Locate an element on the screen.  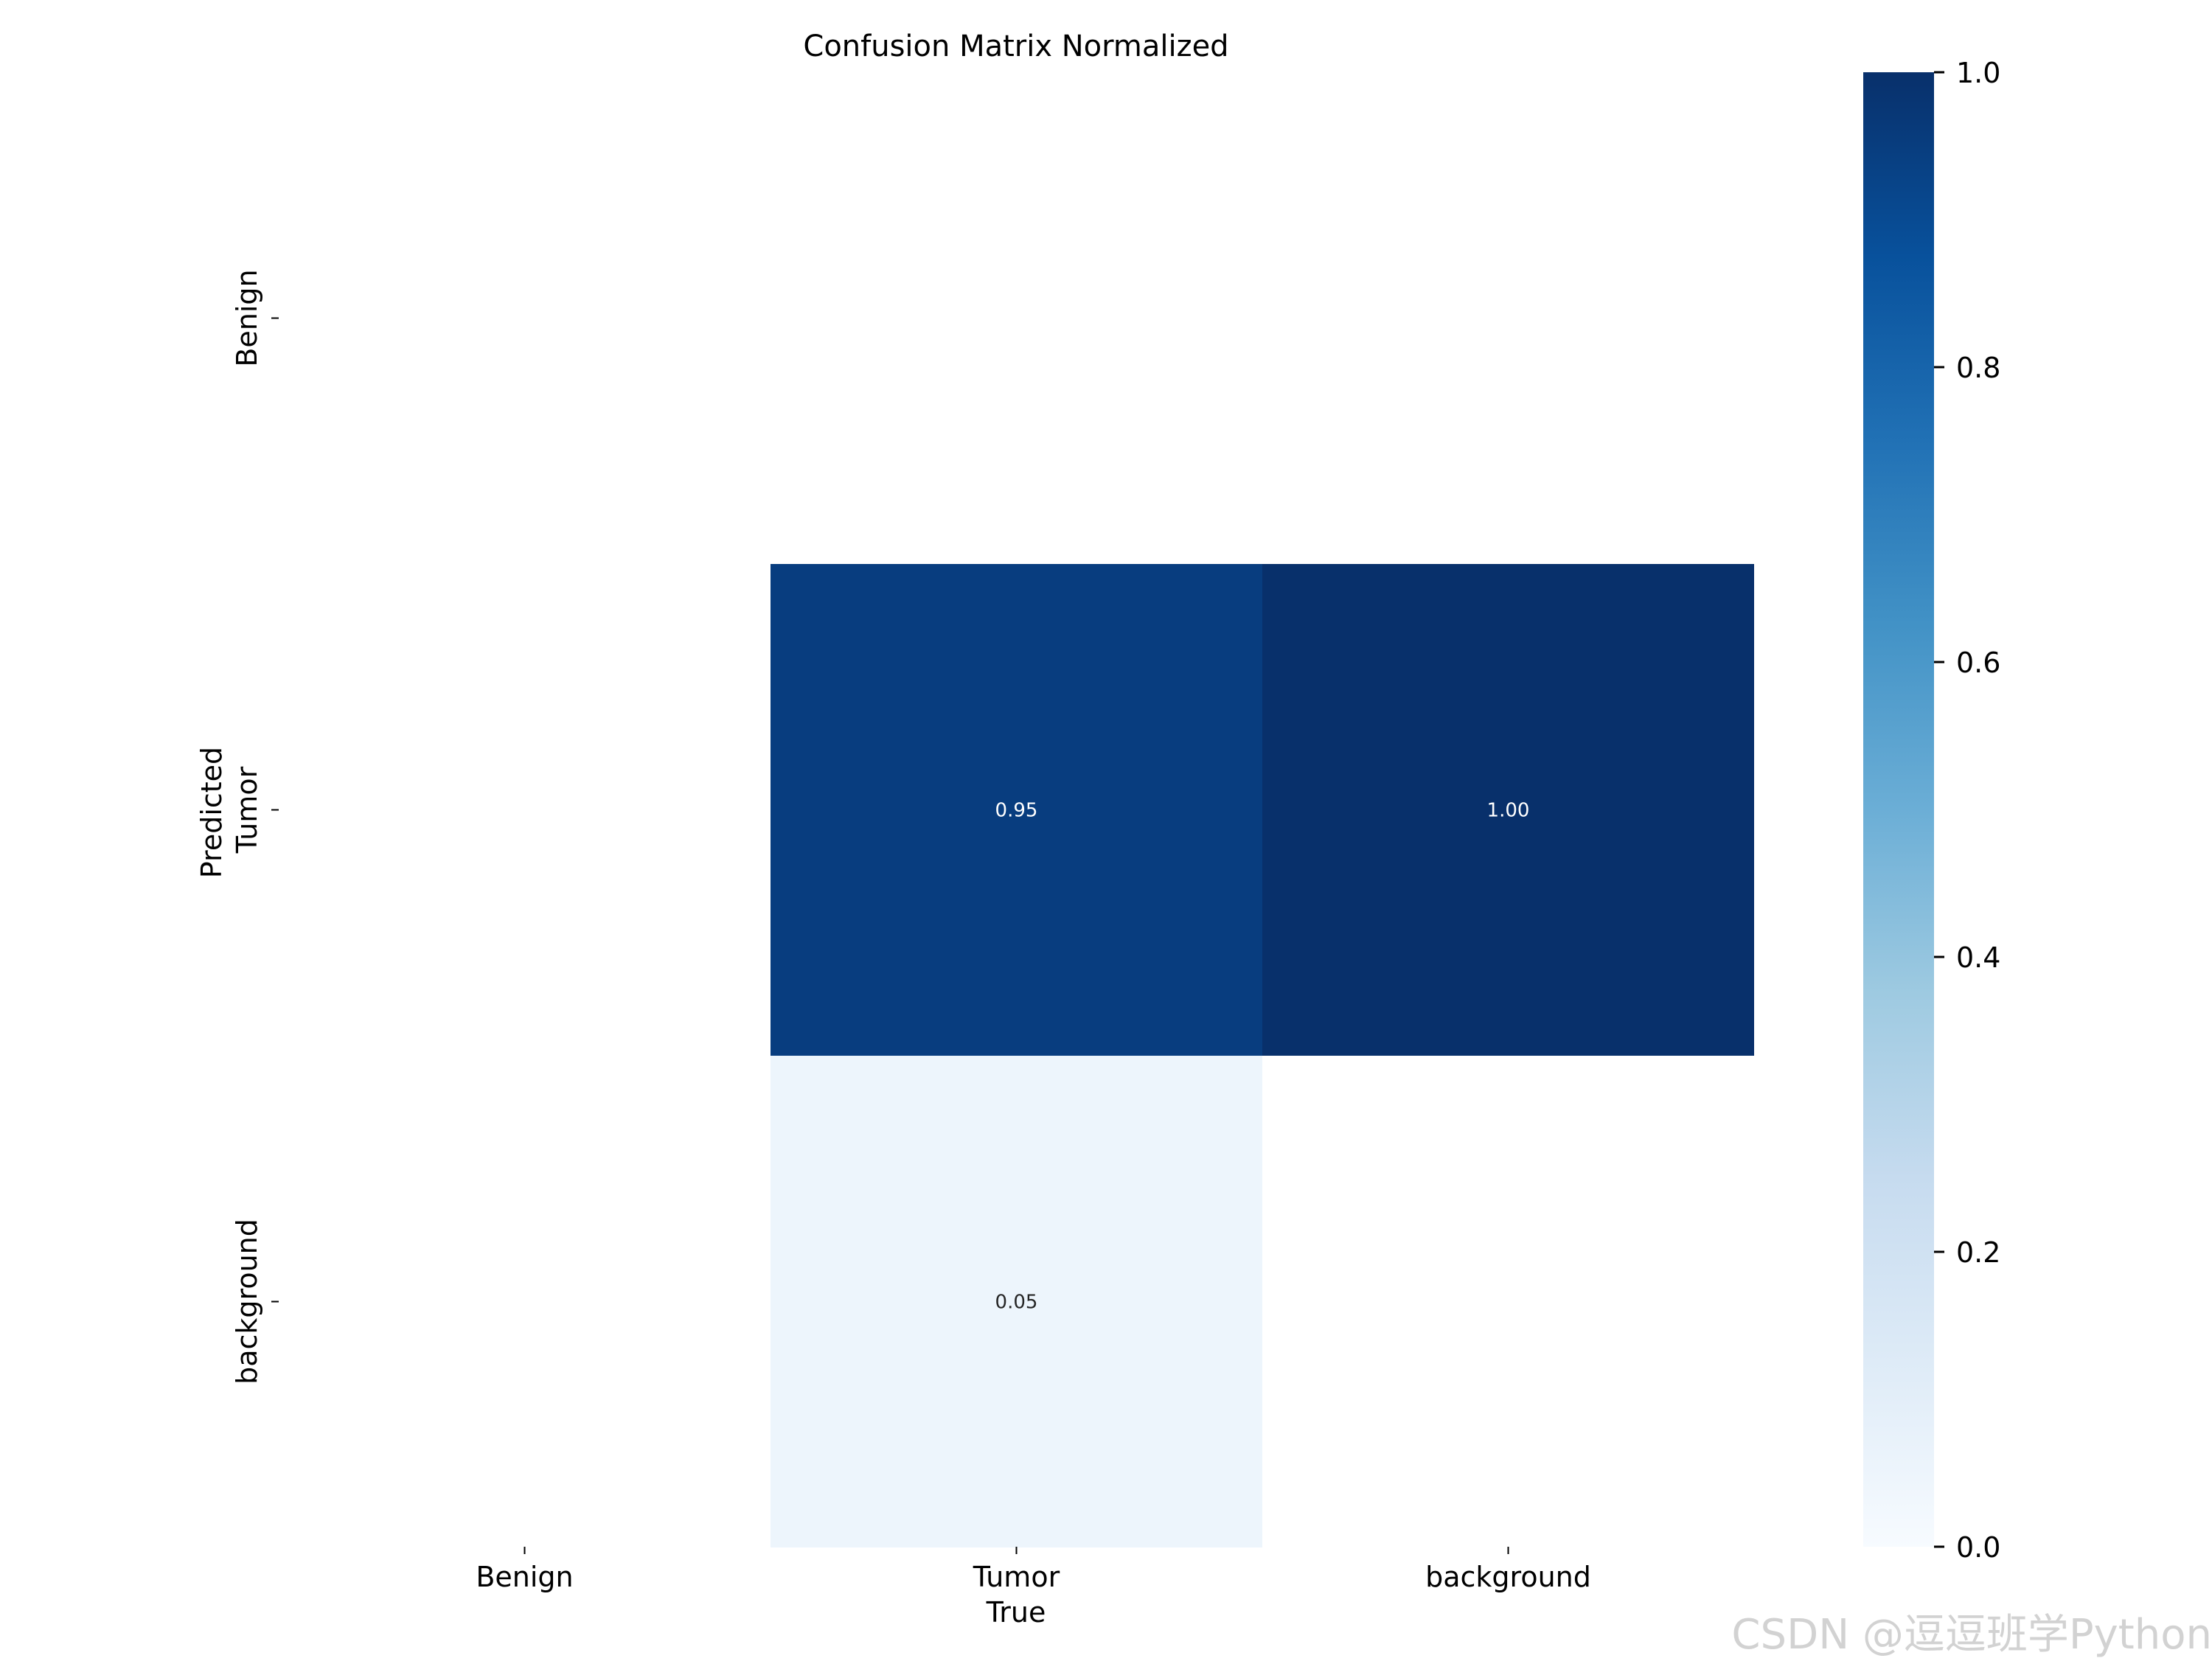
colorbar-tick-label: 0.2 is located at coordinates (1978, 1252).